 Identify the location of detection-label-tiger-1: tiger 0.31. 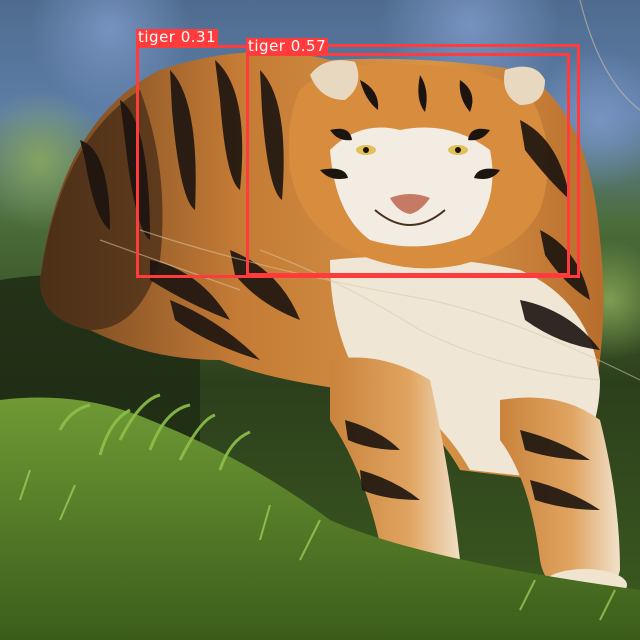
(177, 37).